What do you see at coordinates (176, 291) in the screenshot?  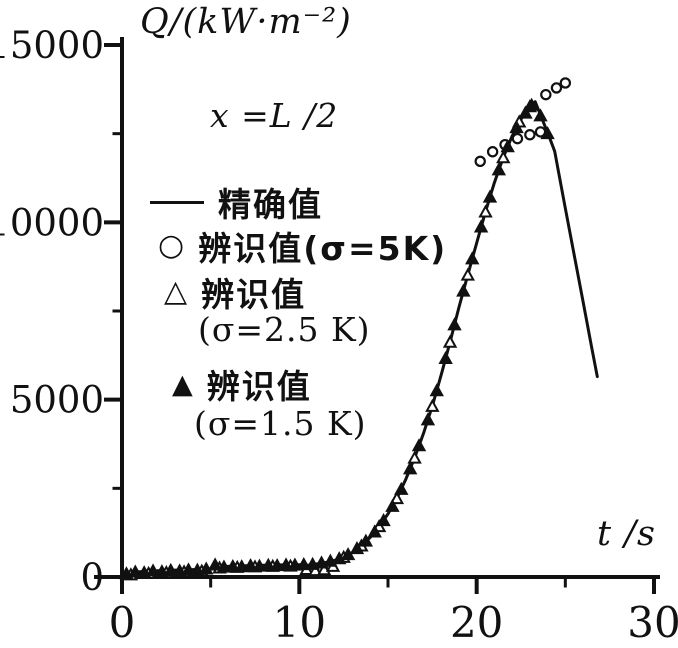 I see `triangle-open-icon: △` at bounding box center [176, 291].